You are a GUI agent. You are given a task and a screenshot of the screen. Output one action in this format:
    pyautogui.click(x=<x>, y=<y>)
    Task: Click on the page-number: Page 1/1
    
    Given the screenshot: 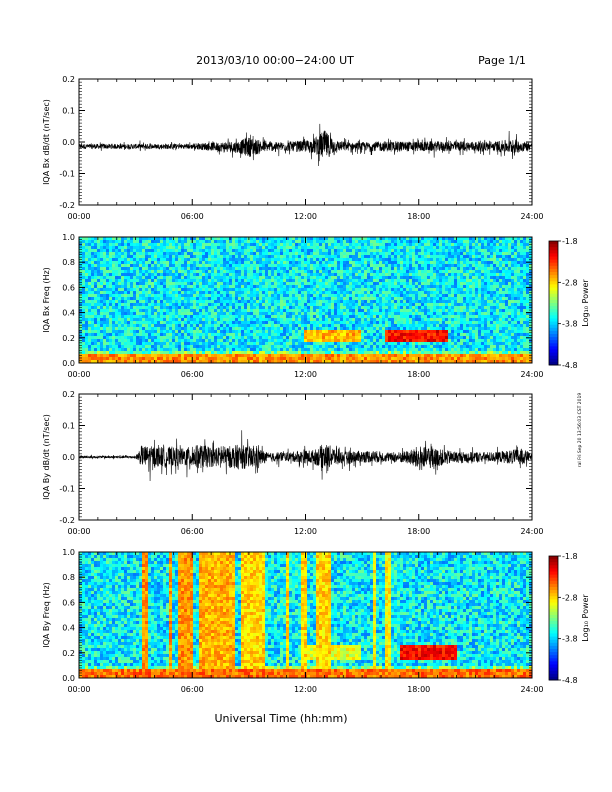 What is the action you would take?
    pyautogui.click(x=502, y=60)
    